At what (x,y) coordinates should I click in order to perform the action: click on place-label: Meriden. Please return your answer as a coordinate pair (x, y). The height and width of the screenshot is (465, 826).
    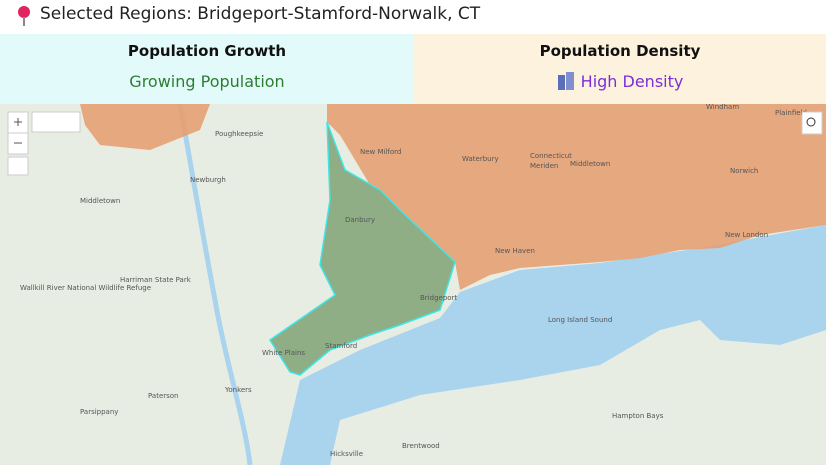
    Looking at the image, I should click on (544, 166).